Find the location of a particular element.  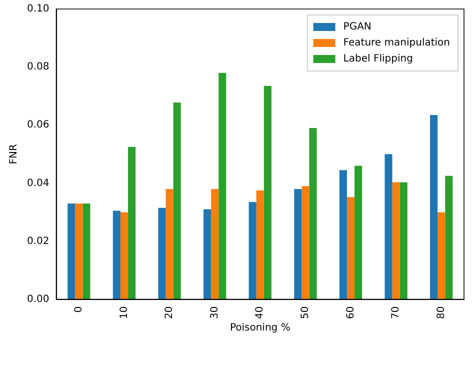

x-tick-label: 0 is located at coordinates (79, 309).